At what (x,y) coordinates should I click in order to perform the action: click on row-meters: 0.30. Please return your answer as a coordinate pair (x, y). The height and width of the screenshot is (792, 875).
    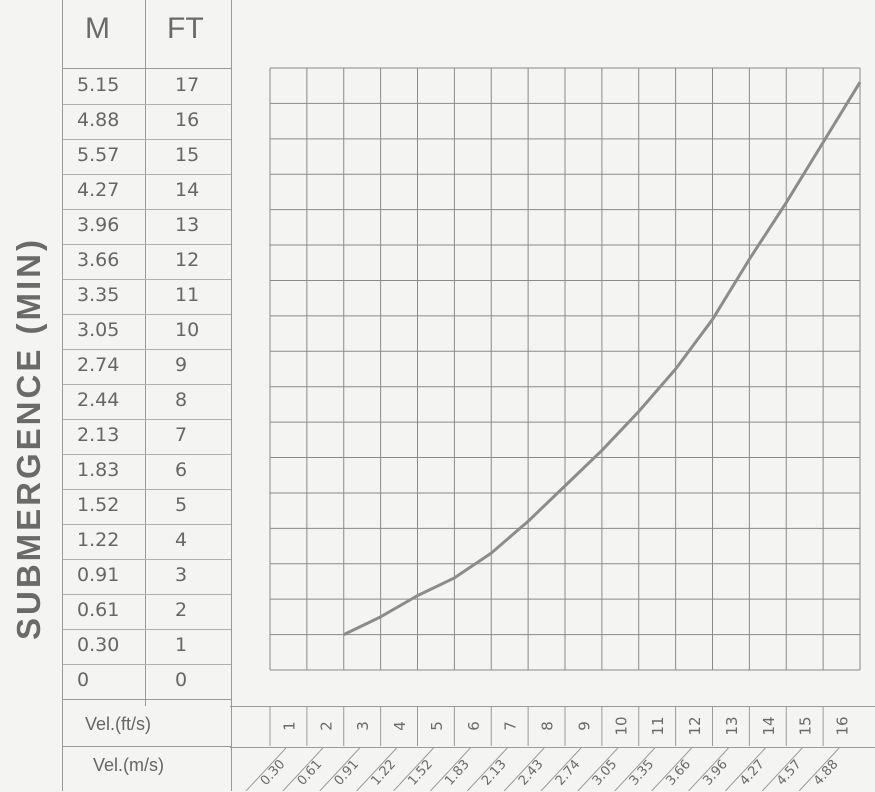
    Looking at the image, I should click on (98, 645).